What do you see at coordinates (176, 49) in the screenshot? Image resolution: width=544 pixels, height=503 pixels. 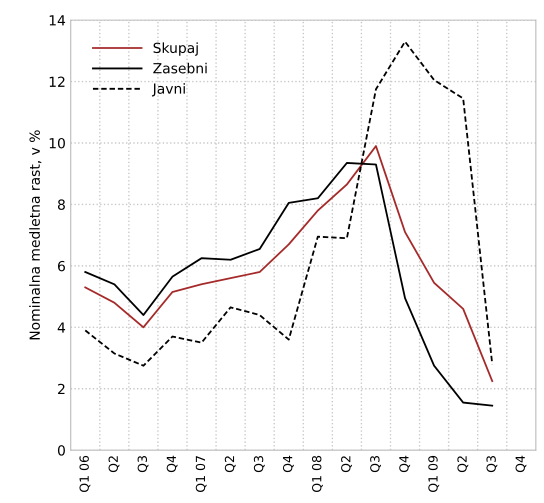 I see `legend-label: Skupaj` at bounding box center [176, 49].